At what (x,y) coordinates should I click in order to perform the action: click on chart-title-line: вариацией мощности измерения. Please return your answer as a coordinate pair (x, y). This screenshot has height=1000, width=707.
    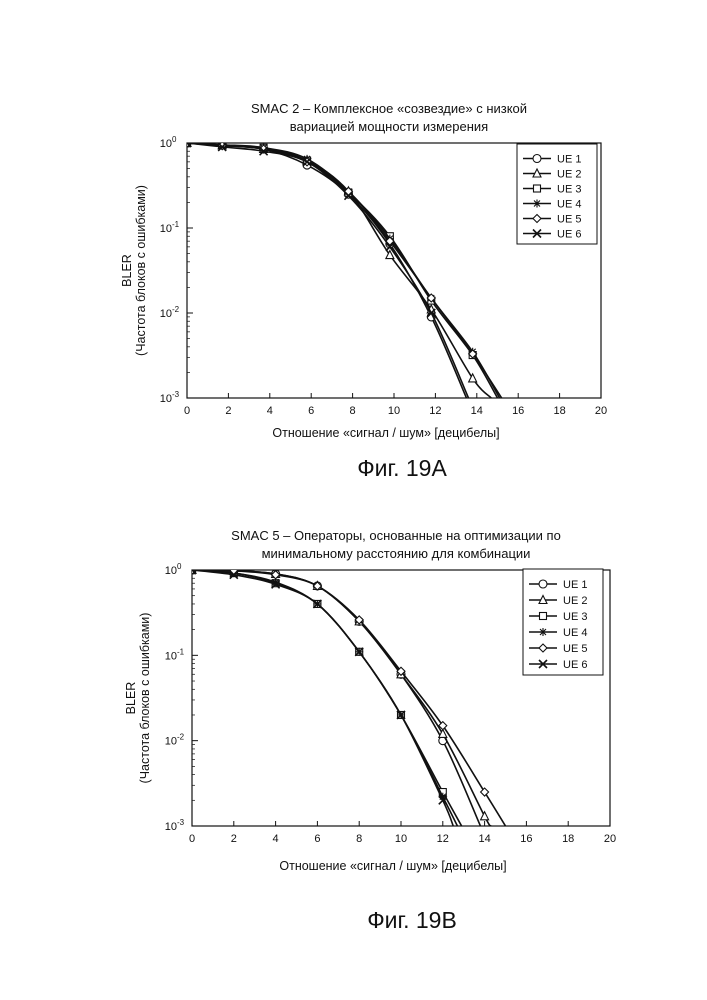
    Looking at the image, I should click on (389, 126).